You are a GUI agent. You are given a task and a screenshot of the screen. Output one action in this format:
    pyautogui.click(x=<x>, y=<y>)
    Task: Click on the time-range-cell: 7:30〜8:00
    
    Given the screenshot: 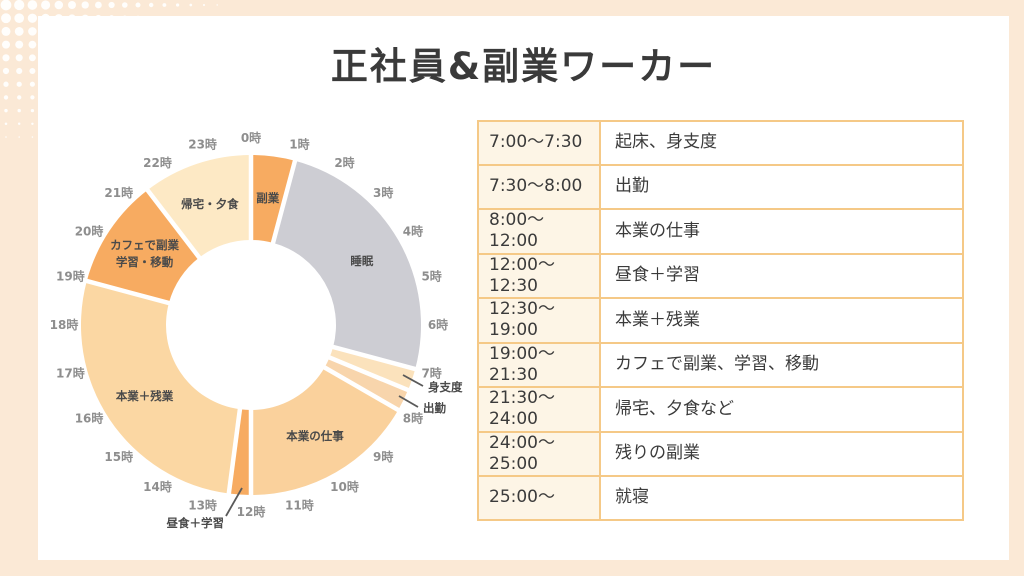 What is the action you would take?
    pyautogui.click(x=539, y=187)
    